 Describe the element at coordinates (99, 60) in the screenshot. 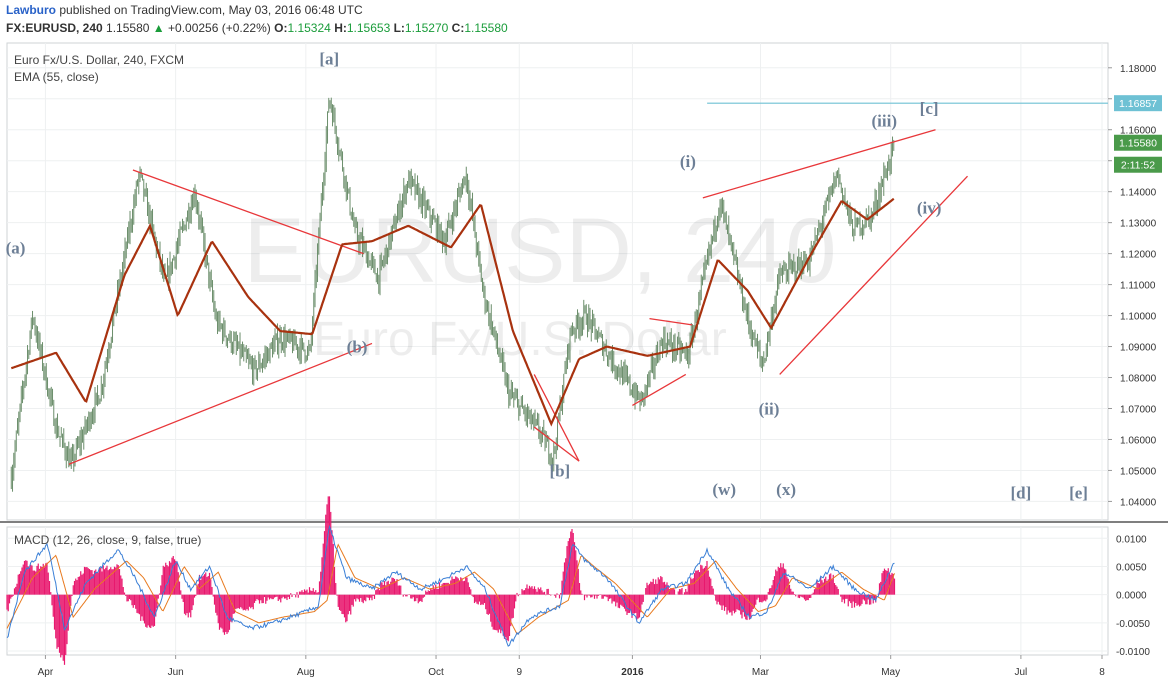

I see `chart-title: Euro Fx/U.S. Dollar, 240, FXCM` at that location.